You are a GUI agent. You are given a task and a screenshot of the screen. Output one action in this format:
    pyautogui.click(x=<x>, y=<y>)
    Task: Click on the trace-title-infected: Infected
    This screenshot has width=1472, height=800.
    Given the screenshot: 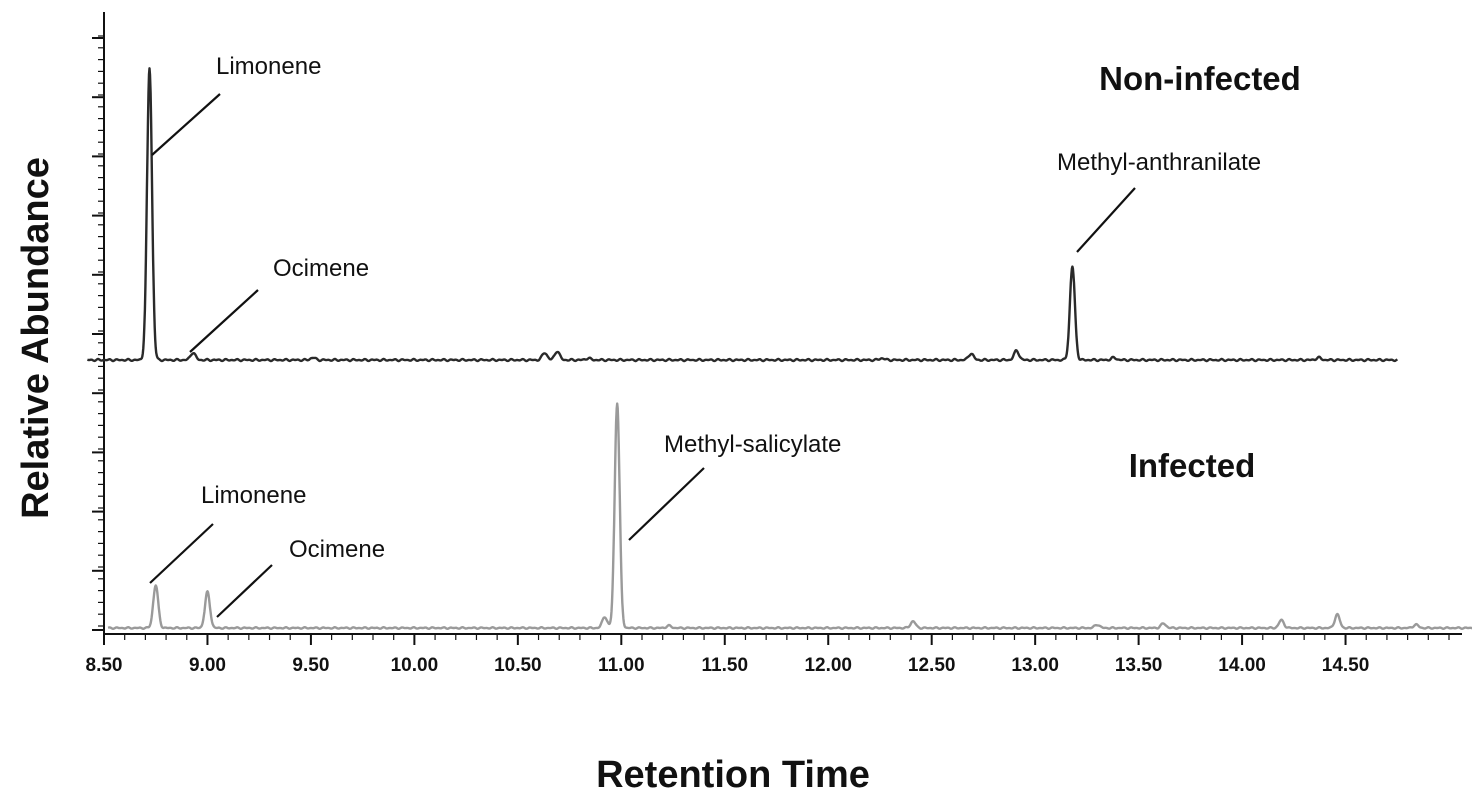 What is the action you would take?
    pyautogui.click(x=1192, y=465)
    